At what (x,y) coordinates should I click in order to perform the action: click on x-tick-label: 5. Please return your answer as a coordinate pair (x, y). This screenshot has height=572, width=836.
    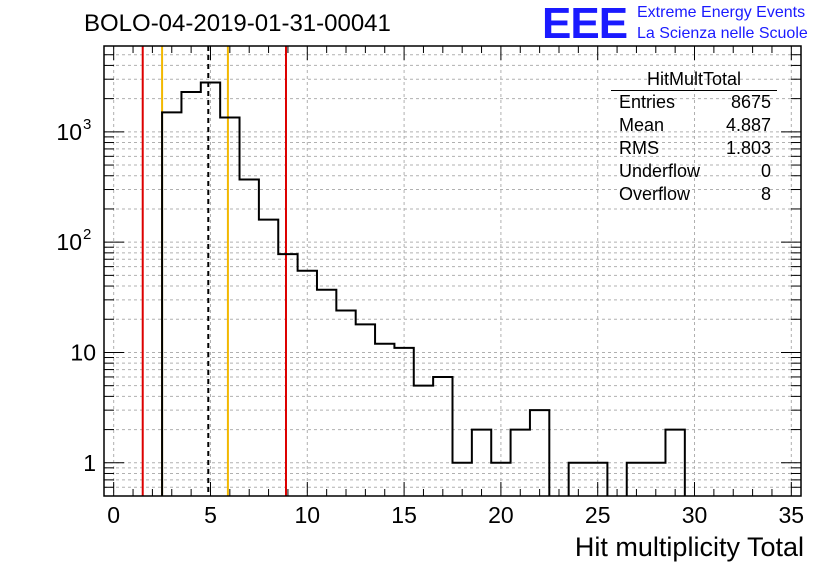
    Looking at the image, I should click on (210, 515).